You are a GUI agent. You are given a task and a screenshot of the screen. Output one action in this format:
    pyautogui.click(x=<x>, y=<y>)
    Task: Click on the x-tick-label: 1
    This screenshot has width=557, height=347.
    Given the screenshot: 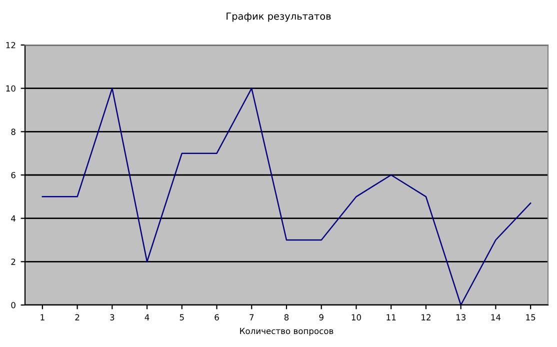 What is the action you would take?
    pyautogui.click(x=42, y=317)
    